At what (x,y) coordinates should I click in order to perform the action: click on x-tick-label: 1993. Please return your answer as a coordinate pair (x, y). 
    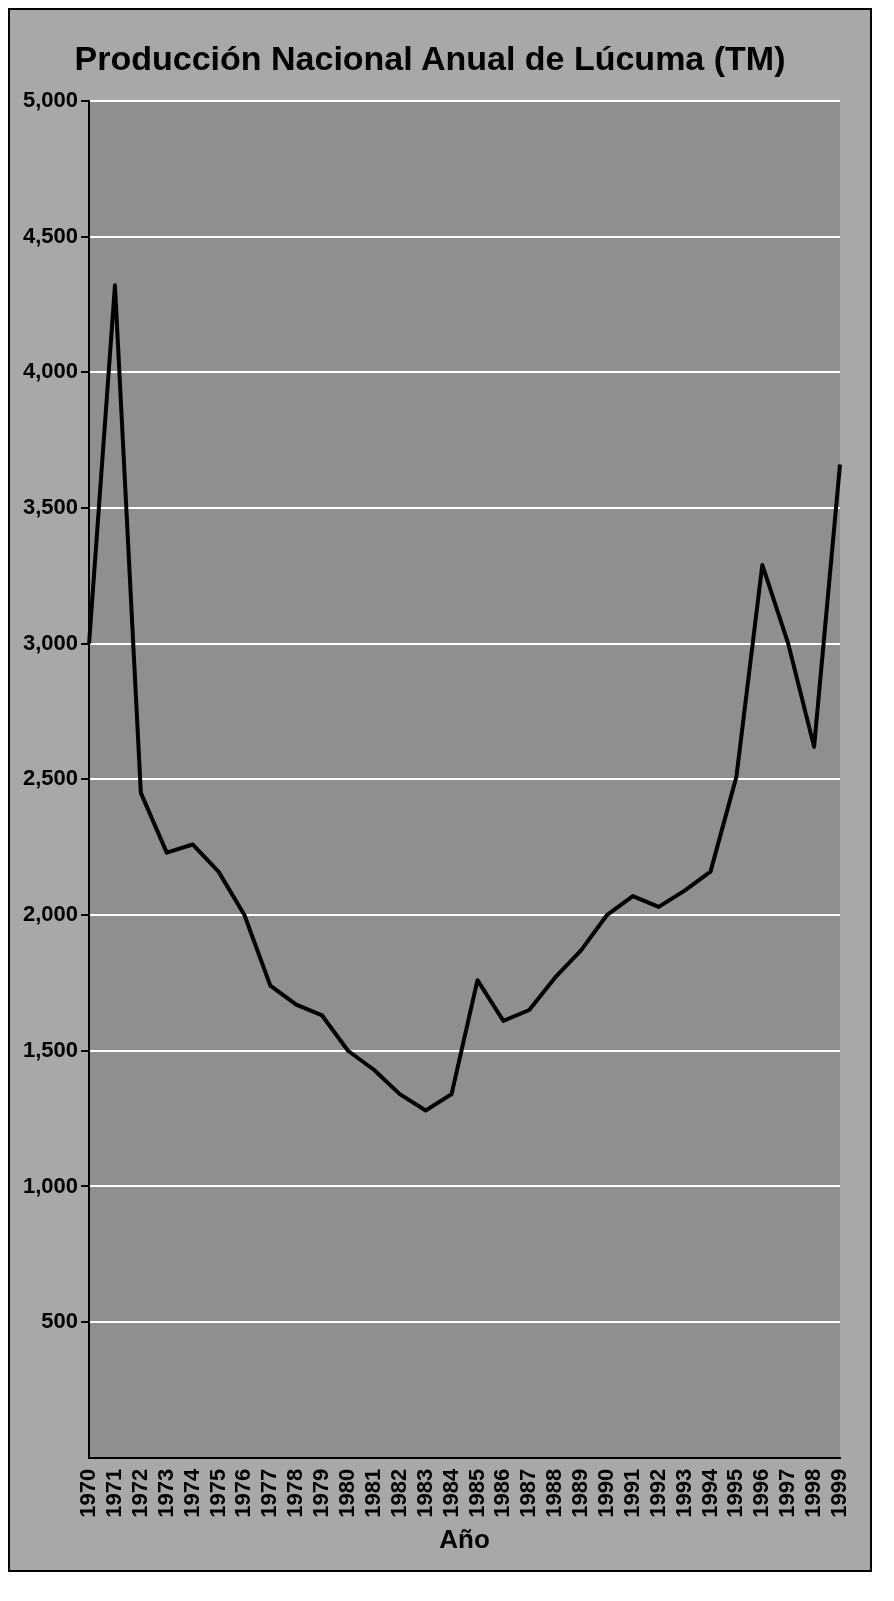
    Looking at the image, I should click on (683, 1493).